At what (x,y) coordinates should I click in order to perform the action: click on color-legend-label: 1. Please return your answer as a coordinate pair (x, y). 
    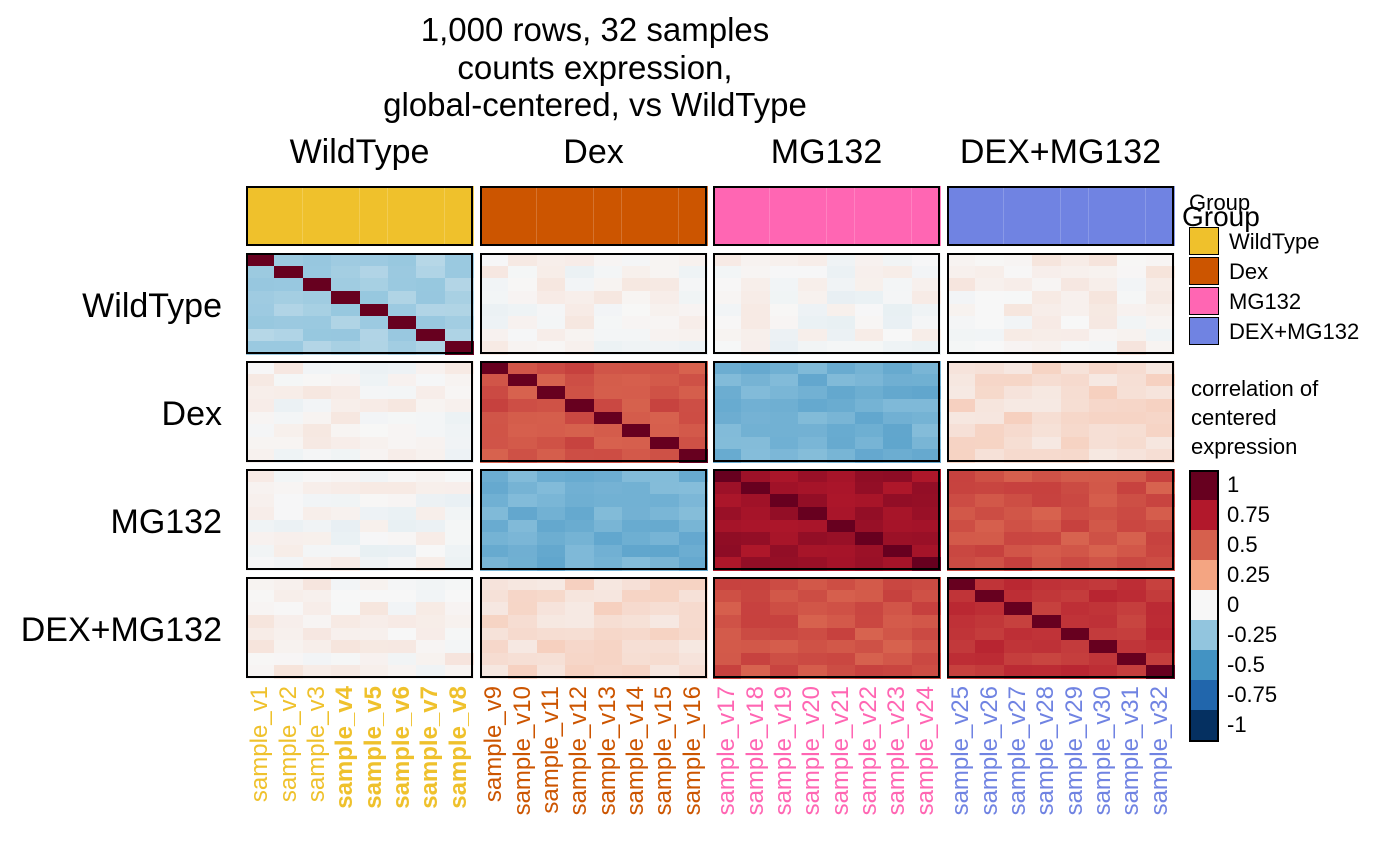
    Looking at the image, I should click on (1233, 484).